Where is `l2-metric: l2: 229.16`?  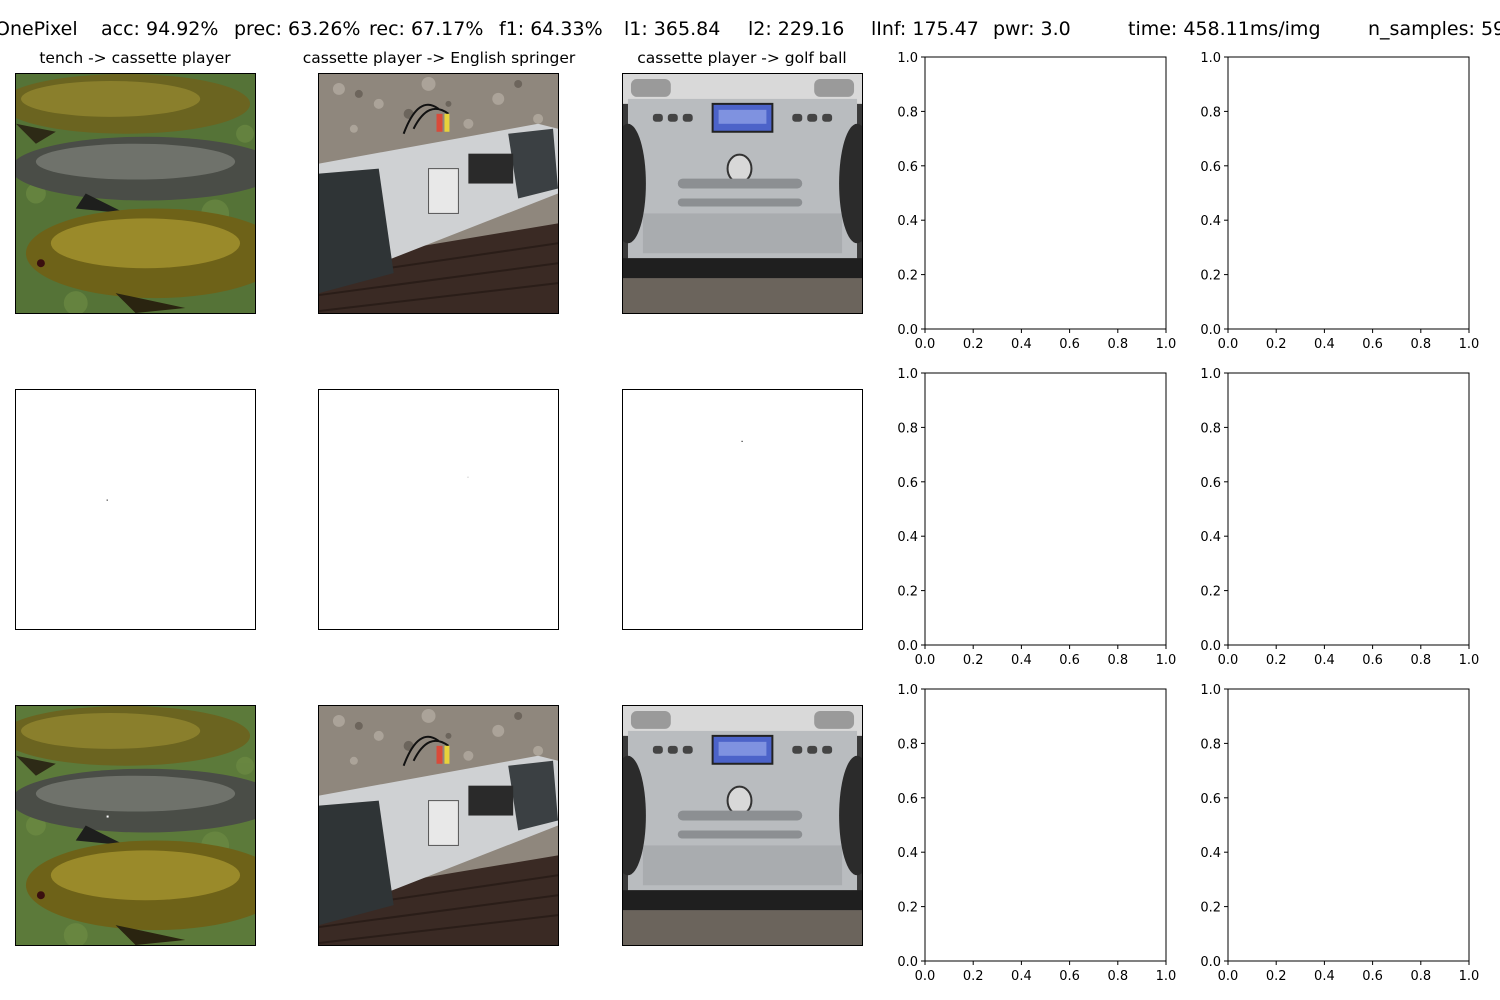 l2-metric: l2: 229.16 is located at coordinates (796, 29).